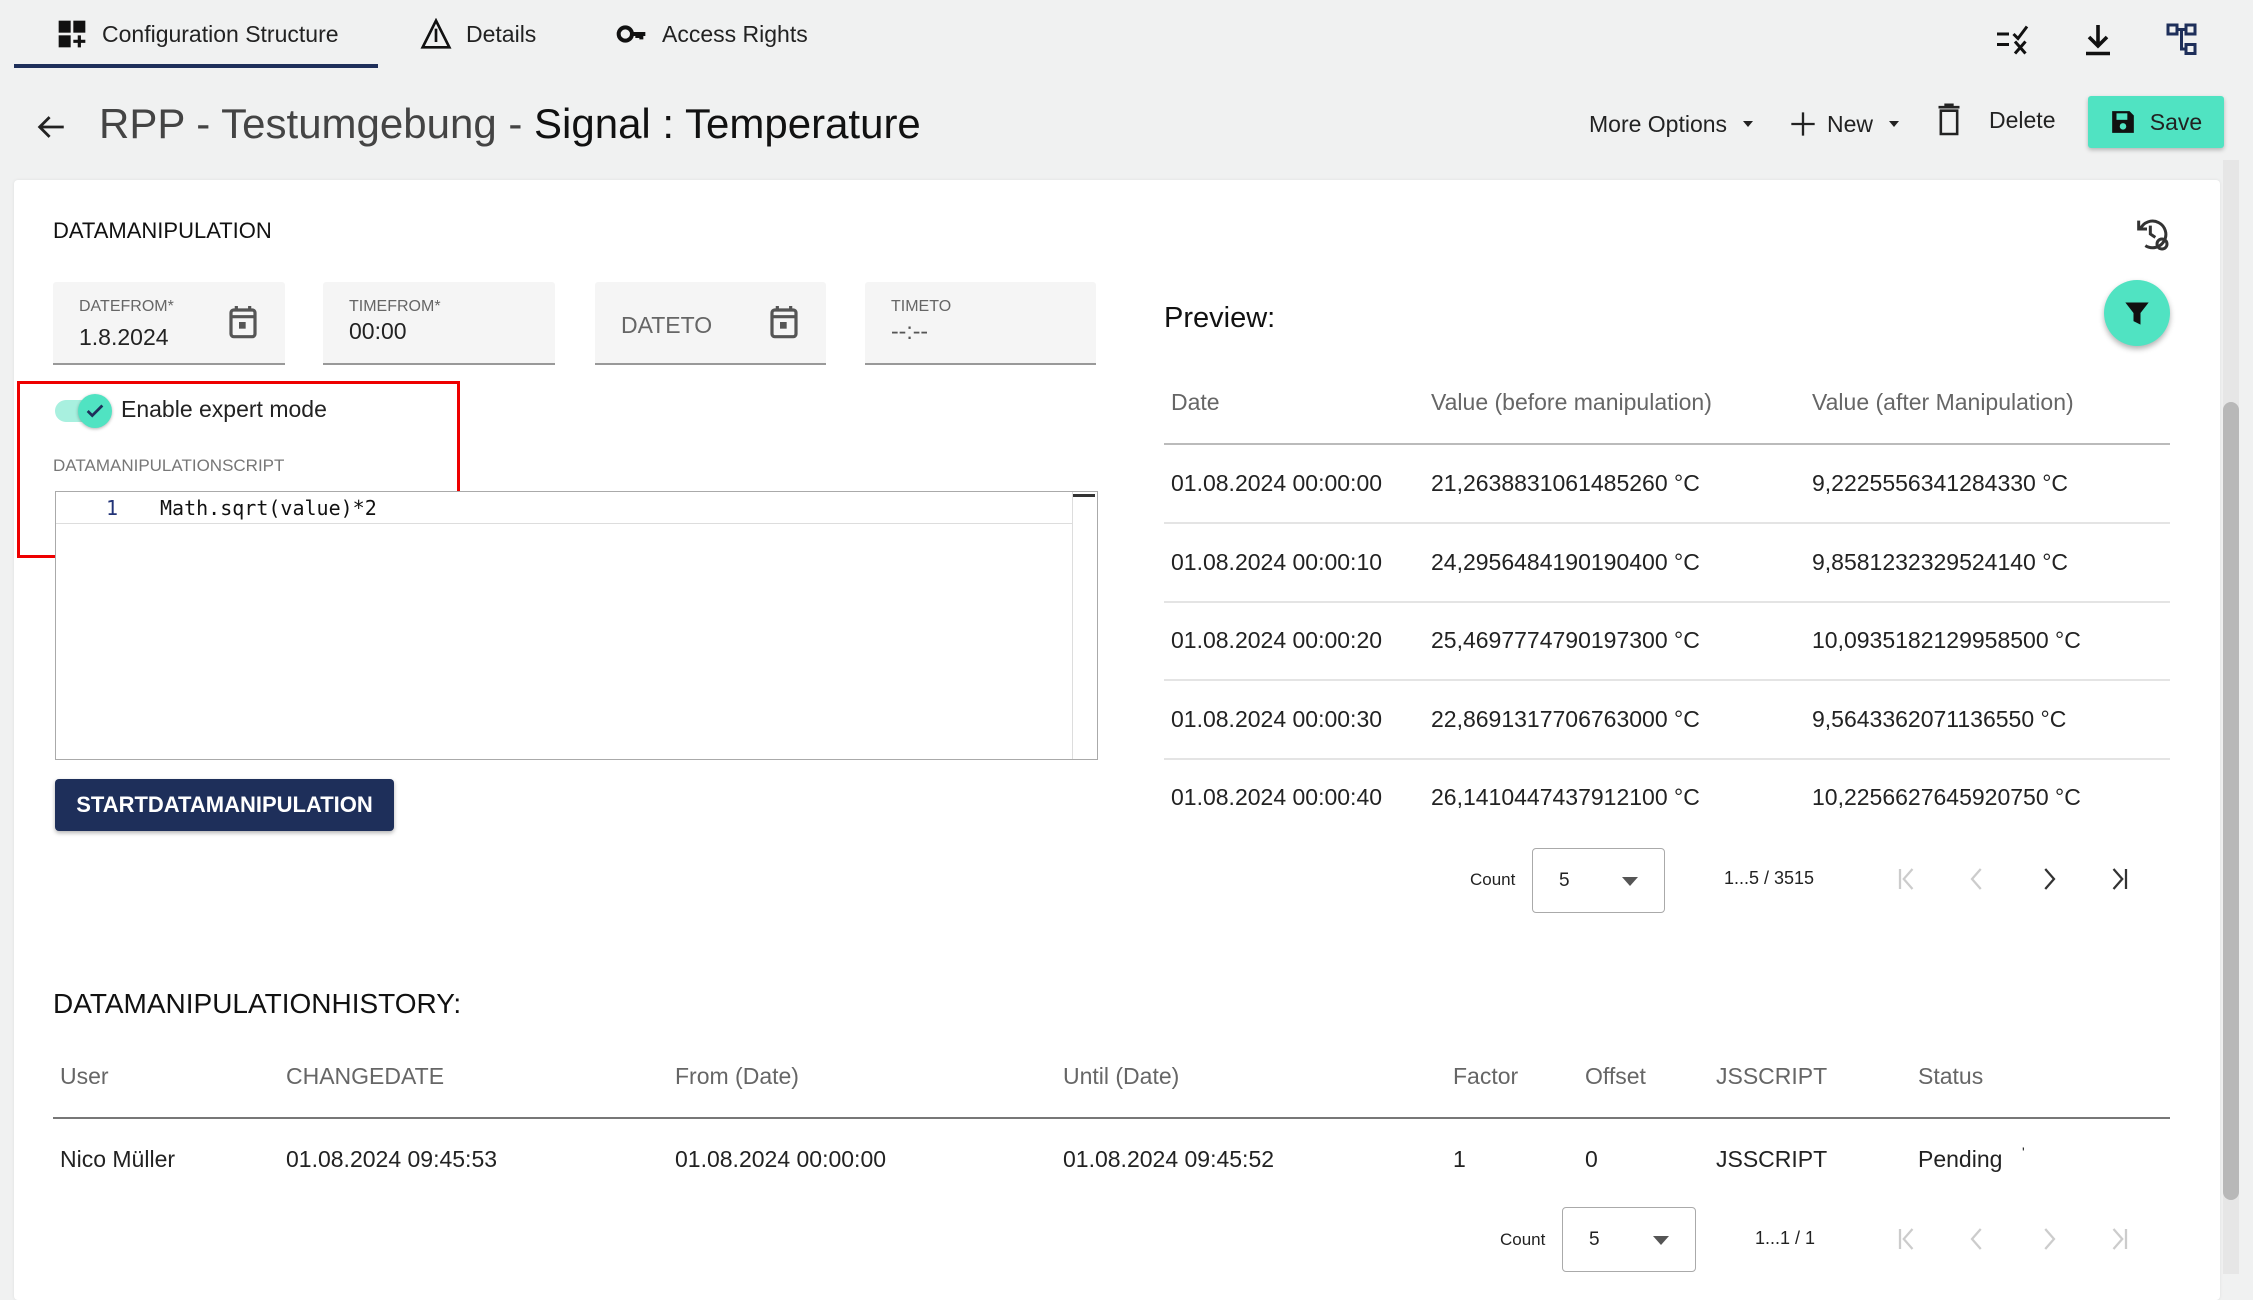 This screenshot has width=2253, height=1300. Describe the element at coordinates (980, 323) in the screenshot. I see `timeto-field: TIMETO --:--` at that location.